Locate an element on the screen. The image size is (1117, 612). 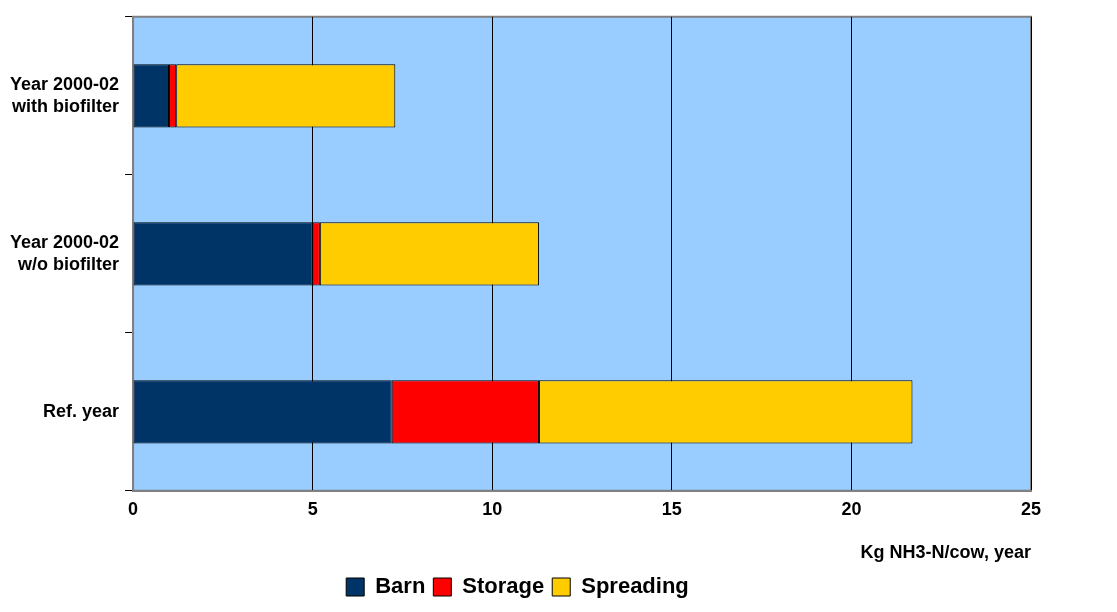
y-tick-label: Ref. year is located at coordinates (81, 410).